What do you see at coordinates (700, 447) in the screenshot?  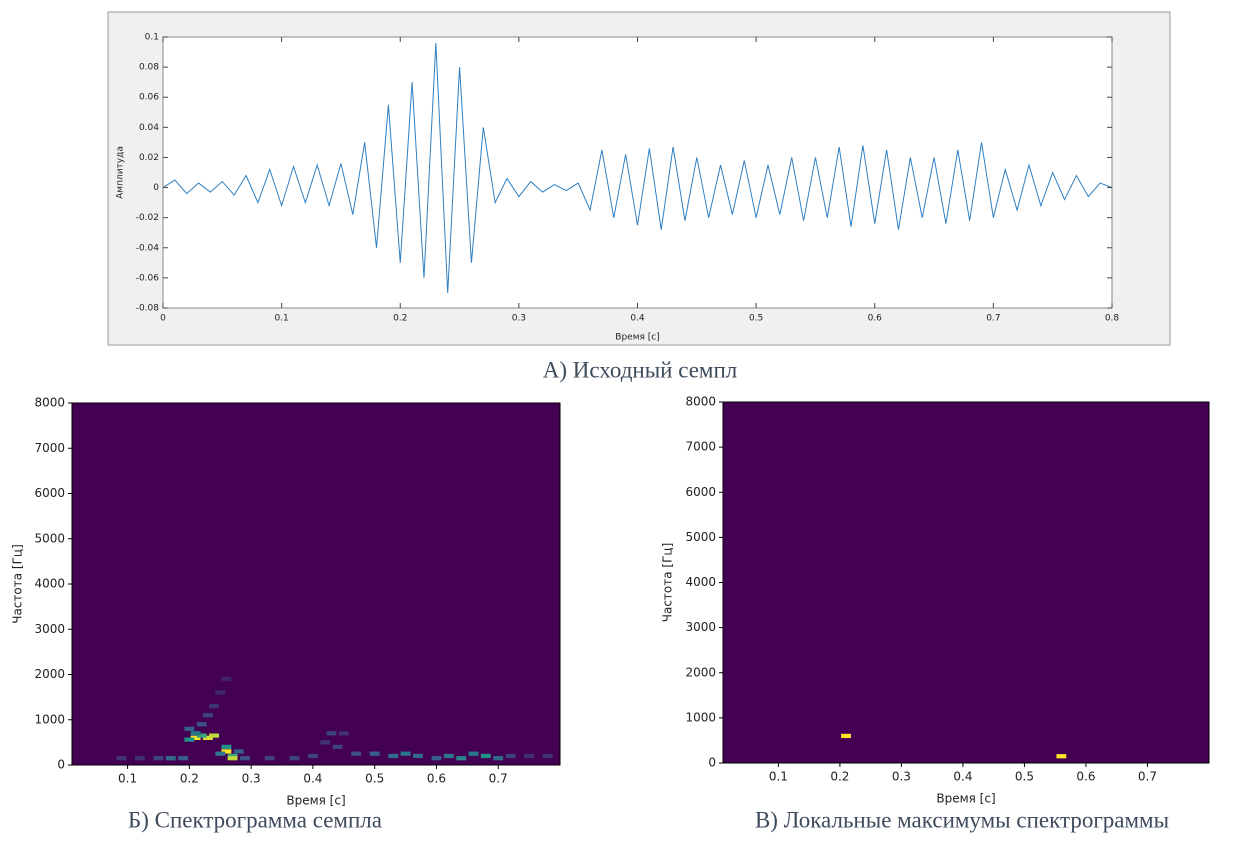 I see `y-tick-label: 7000` at bounding box center [700, 447].